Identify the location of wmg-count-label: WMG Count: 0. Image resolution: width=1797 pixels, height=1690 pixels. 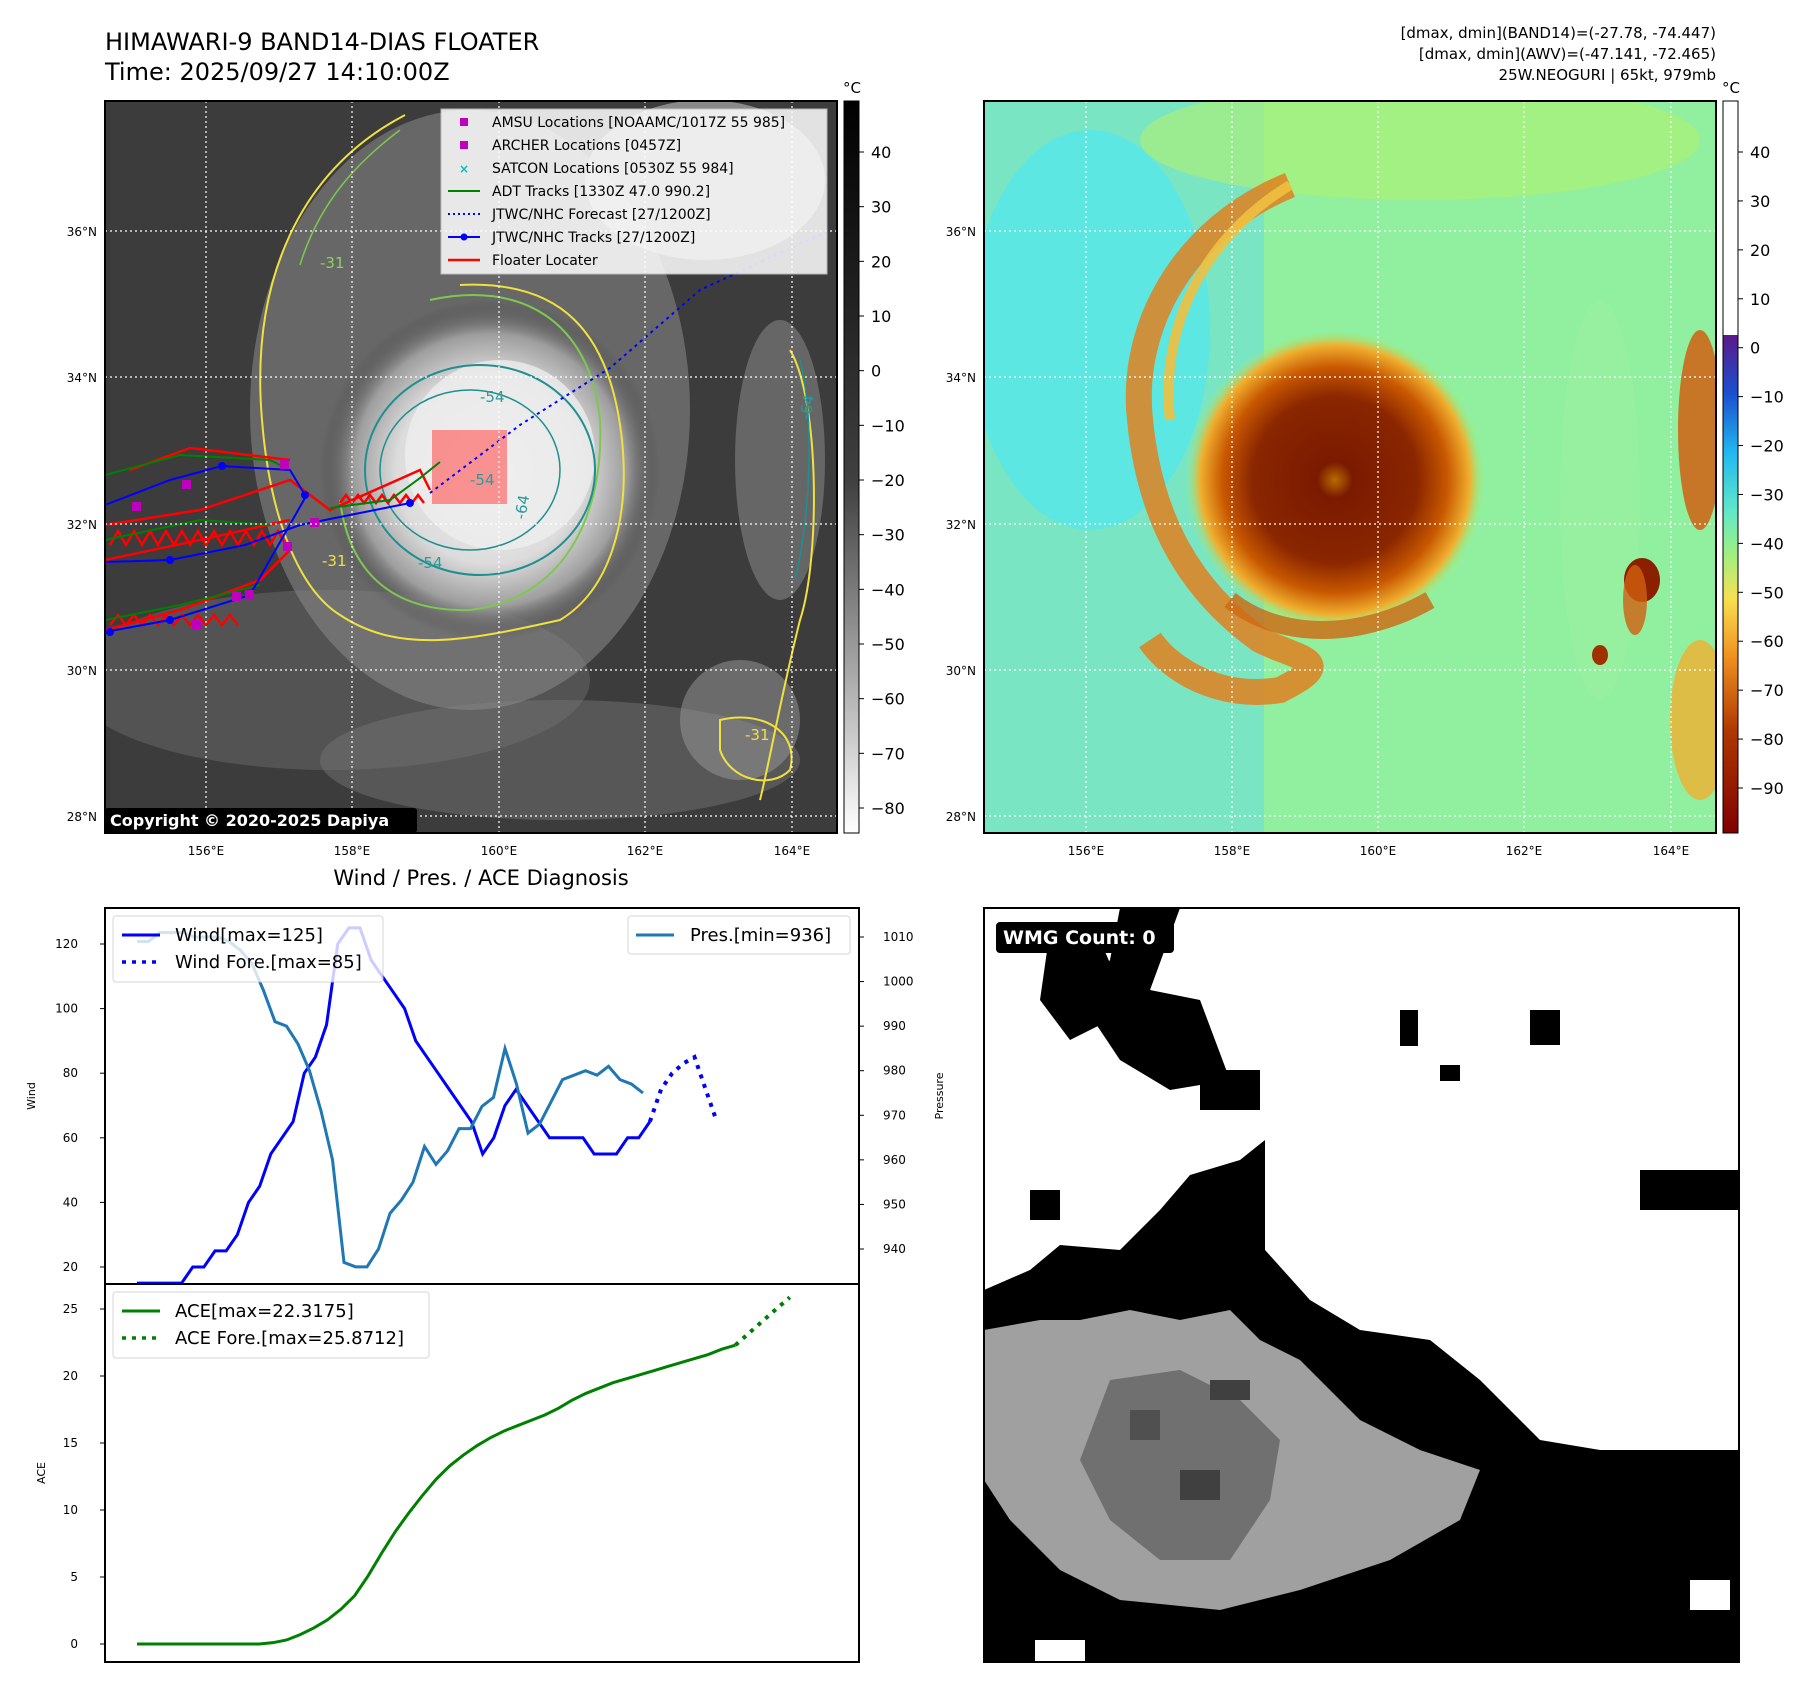
(1079, 938).